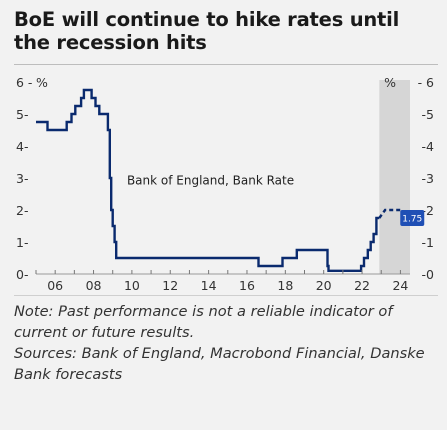  What do you see at coordinates (55, 285) in the screenshot?
I see `x-tick-label: 06` at bounding box center [55, 285].